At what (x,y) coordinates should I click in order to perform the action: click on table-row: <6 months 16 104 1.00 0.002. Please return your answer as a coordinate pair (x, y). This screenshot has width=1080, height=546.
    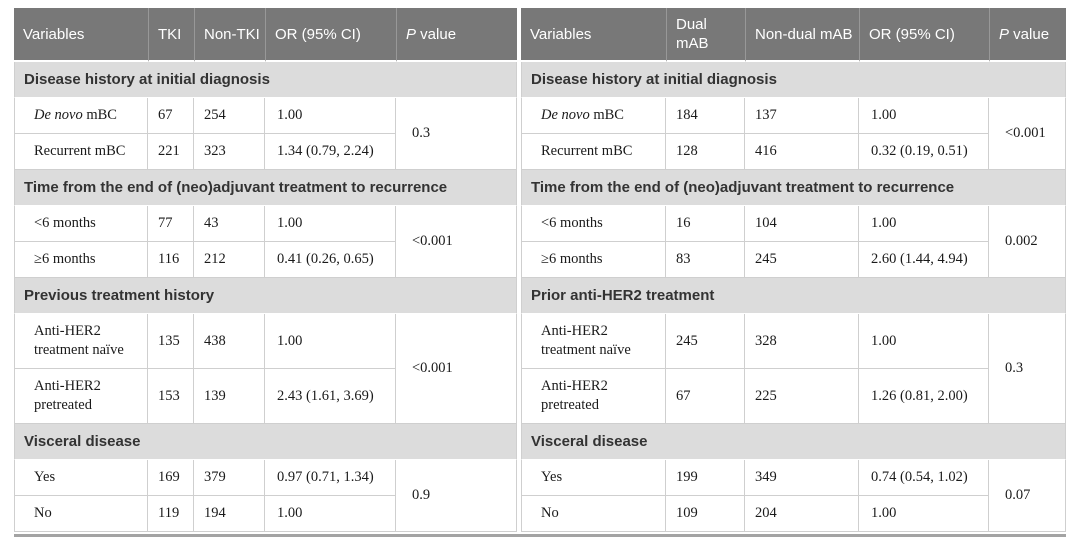
    Looking at the image, I should click on (793, 242).